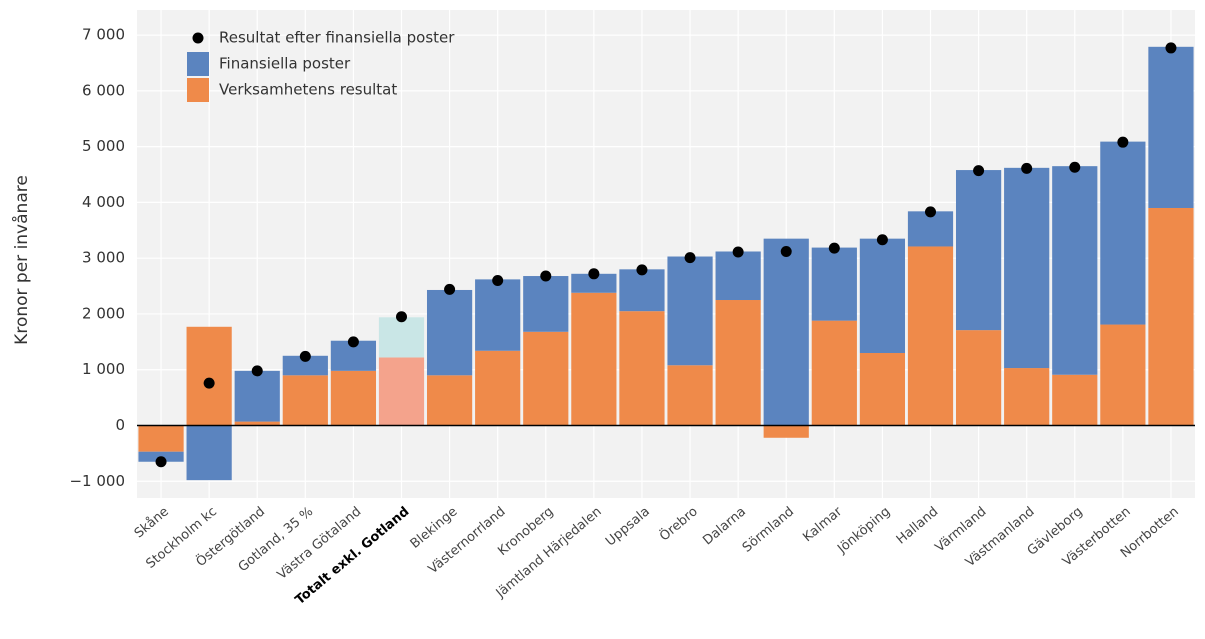 This screenshot has height=639, width=1205. I want to click on y-tick-label: −1 000, so click(97, 481).